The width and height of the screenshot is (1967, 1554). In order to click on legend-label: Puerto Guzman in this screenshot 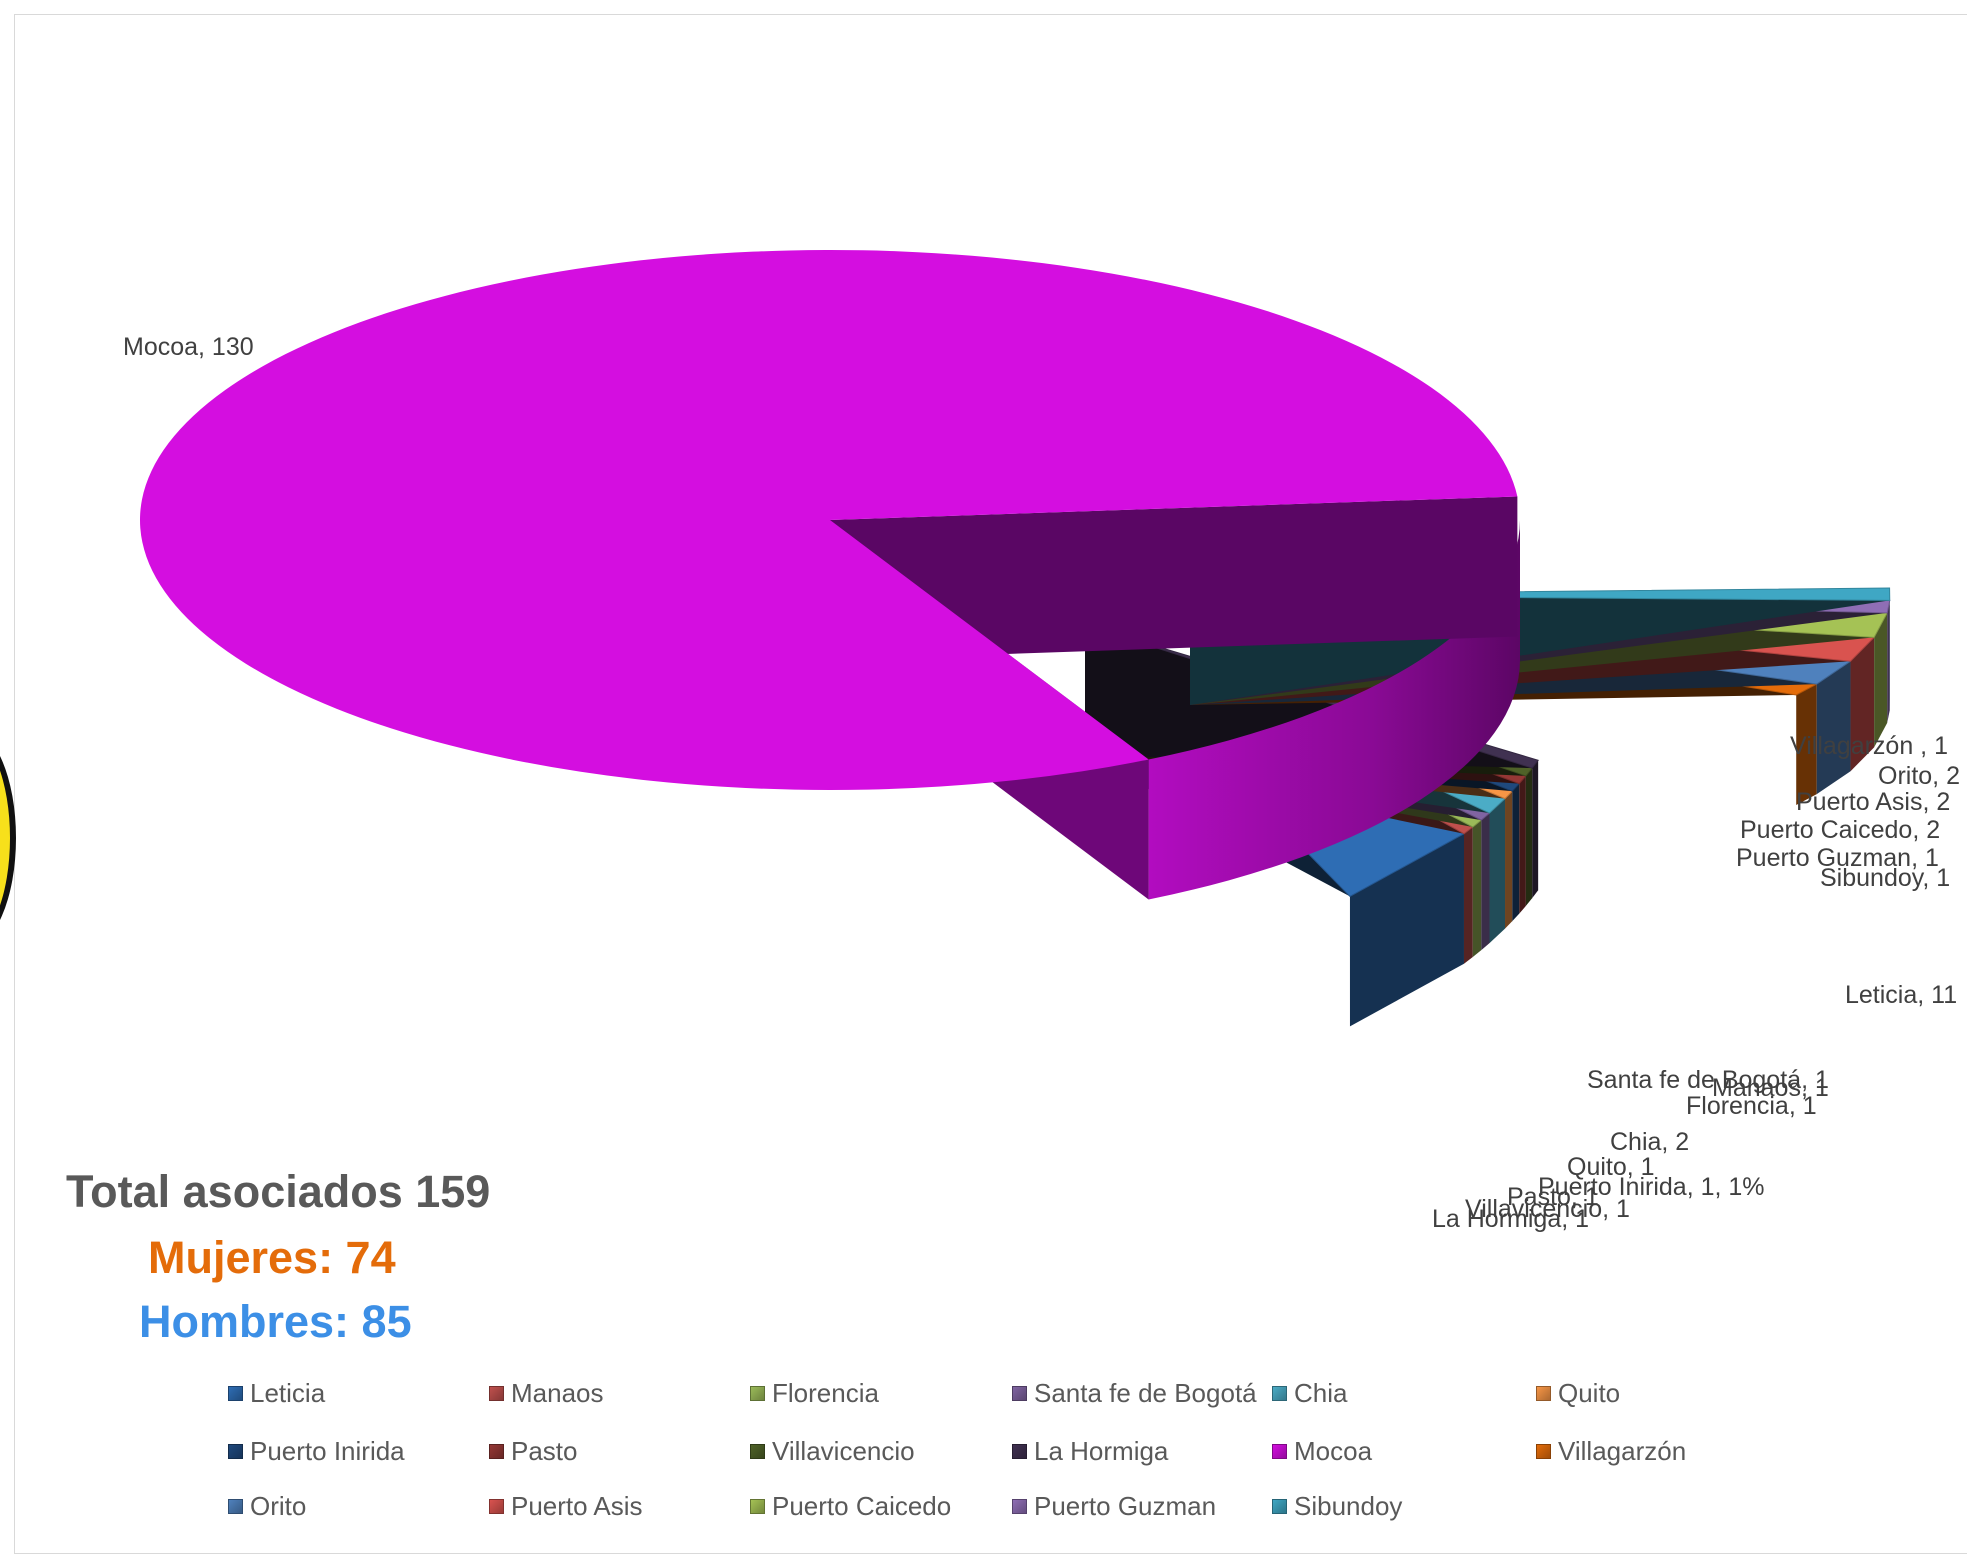, I will do `click(1125, 1506)`.